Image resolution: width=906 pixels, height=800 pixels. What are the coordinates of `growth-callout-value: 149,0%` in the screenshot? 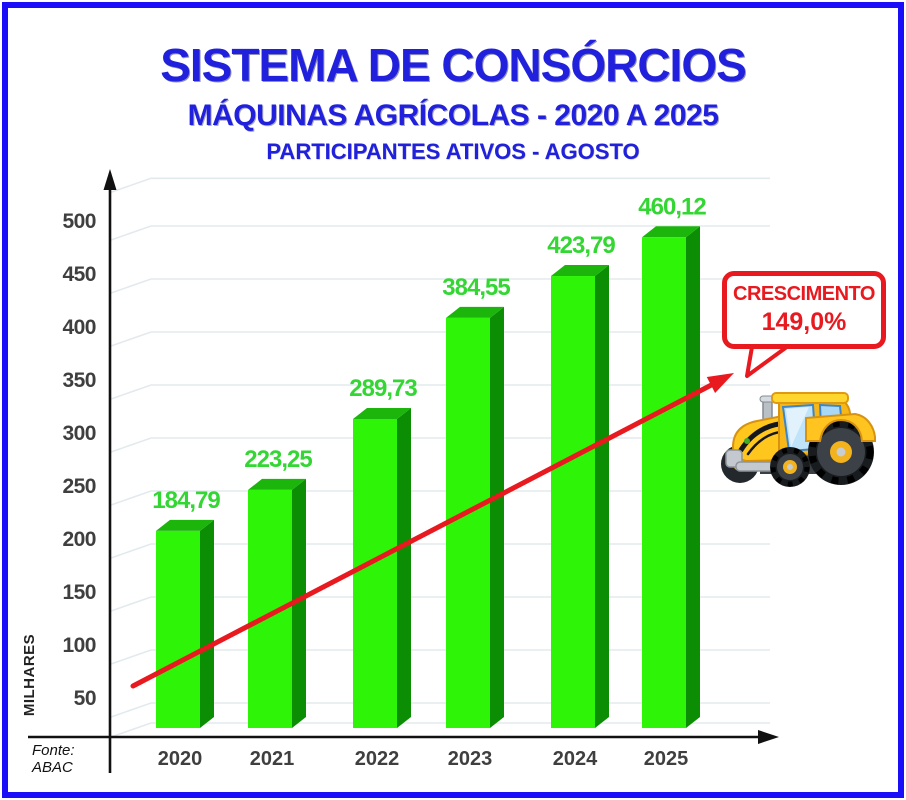 It's located at (804, 322).